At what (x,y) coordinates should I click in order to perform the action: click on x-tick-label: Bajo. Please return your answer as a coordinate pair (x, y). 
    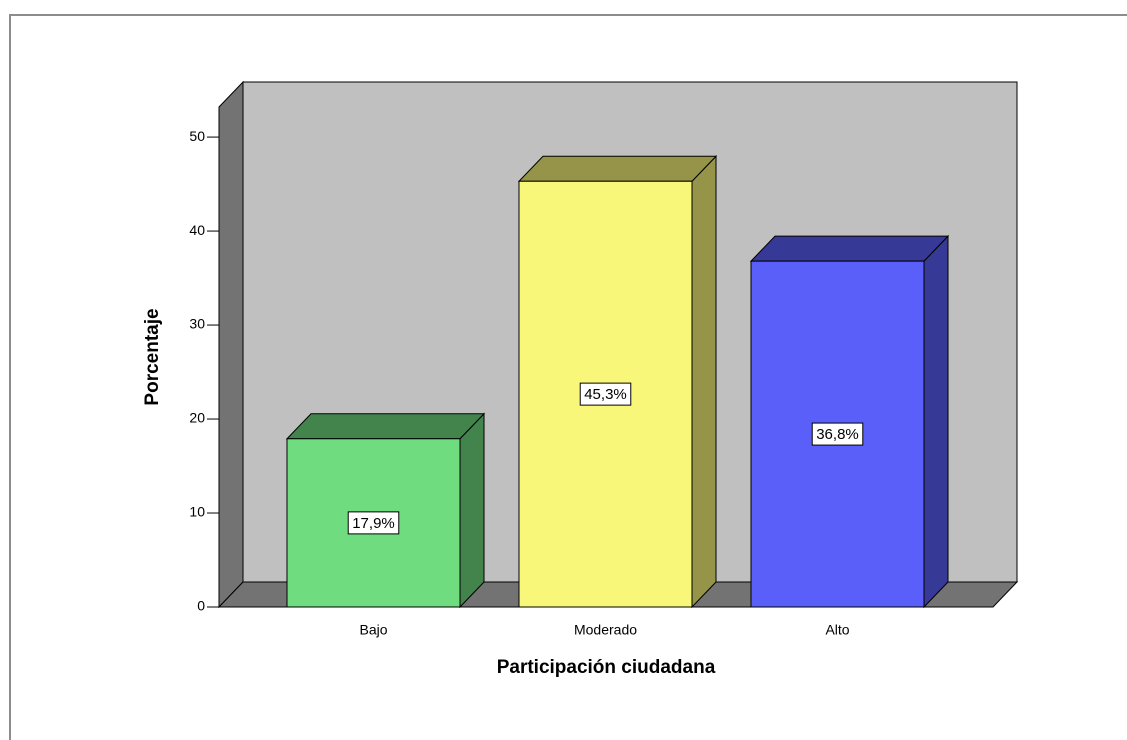
    Looking at the image, I should click on (373, 630).